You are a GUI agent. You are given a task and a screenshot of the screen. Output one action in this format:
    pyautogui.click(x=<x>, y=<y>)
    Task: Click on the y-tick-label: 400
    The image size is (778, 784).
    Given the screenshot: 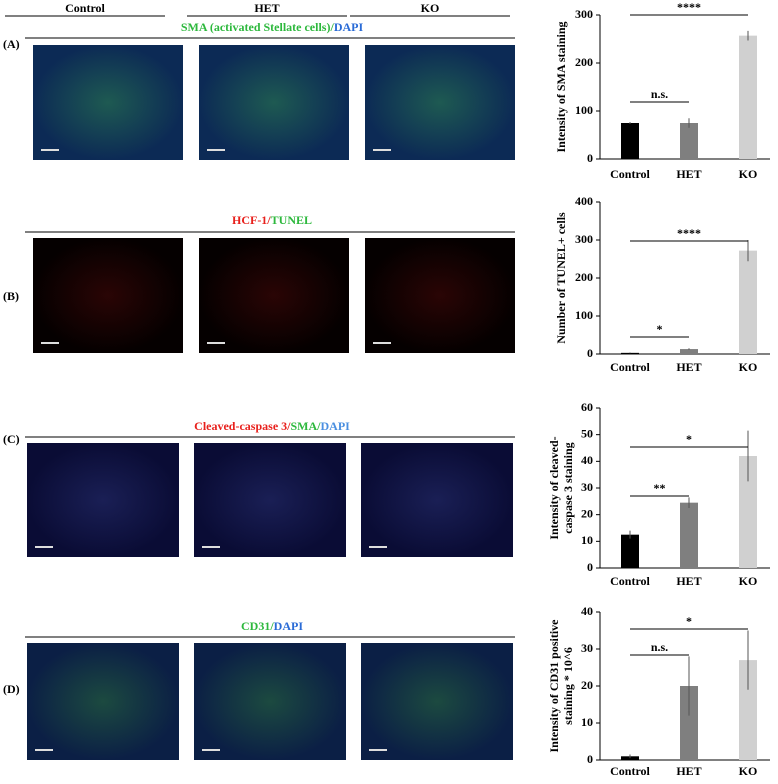 What is the action you would take?
    pyautogui.click(x=584, y=201)
    